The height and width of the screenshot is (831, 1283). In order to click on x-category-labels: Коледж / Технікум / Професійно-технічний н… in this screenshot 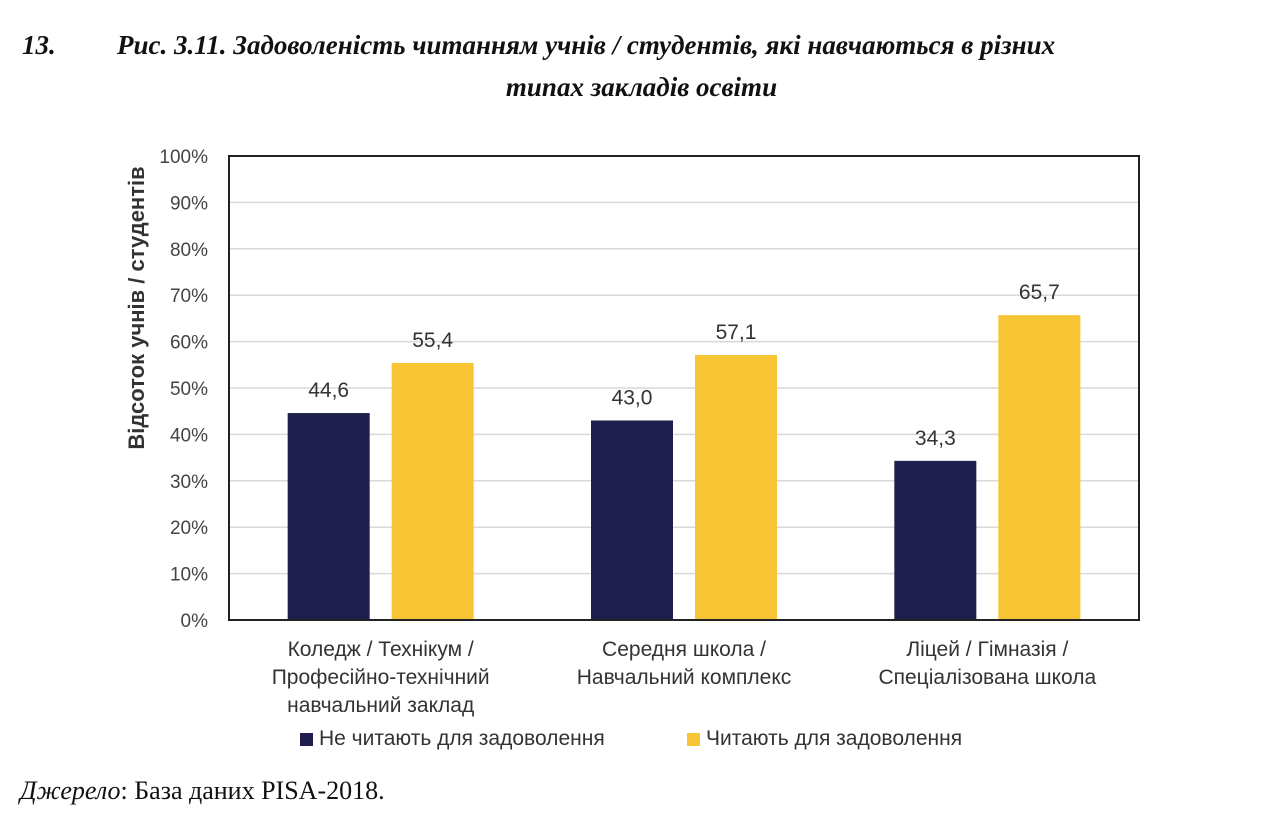, I will do `click(684, 677)`.